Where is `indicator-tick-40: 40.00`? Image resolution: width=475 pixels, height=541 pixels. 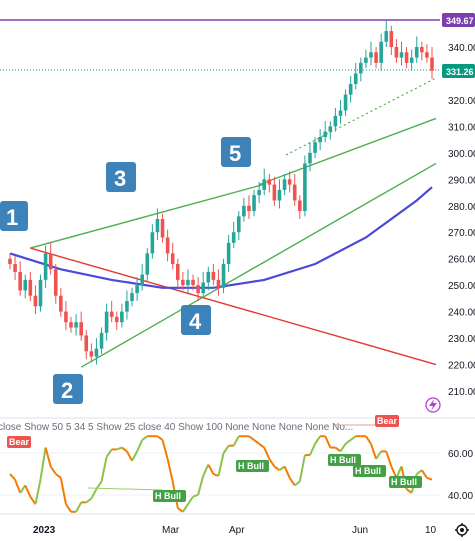
indicator-tick-40: 40.00 is located at coordinates (460, 496).